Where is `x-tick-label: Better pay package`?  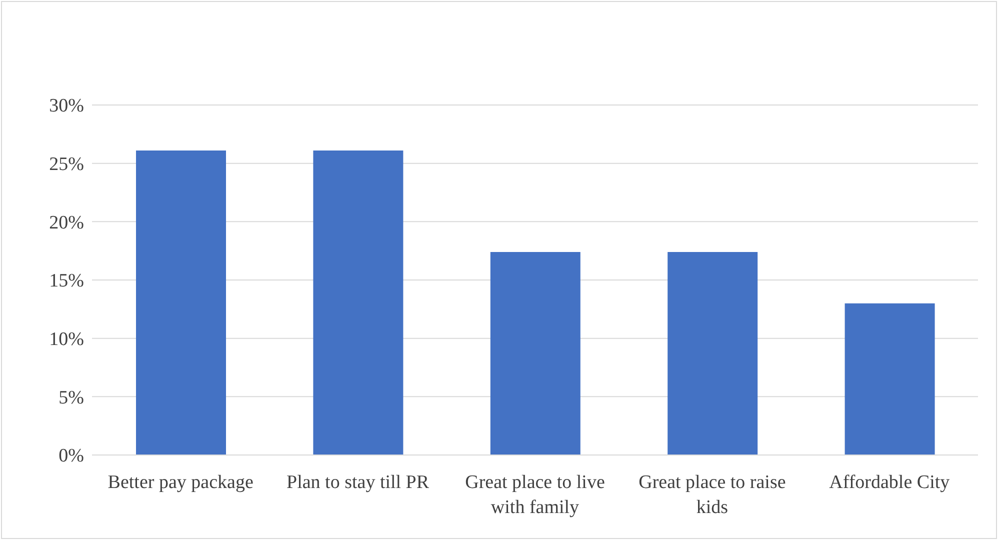 x-tick-label: Better pay package is located at coordinates (181, 483).